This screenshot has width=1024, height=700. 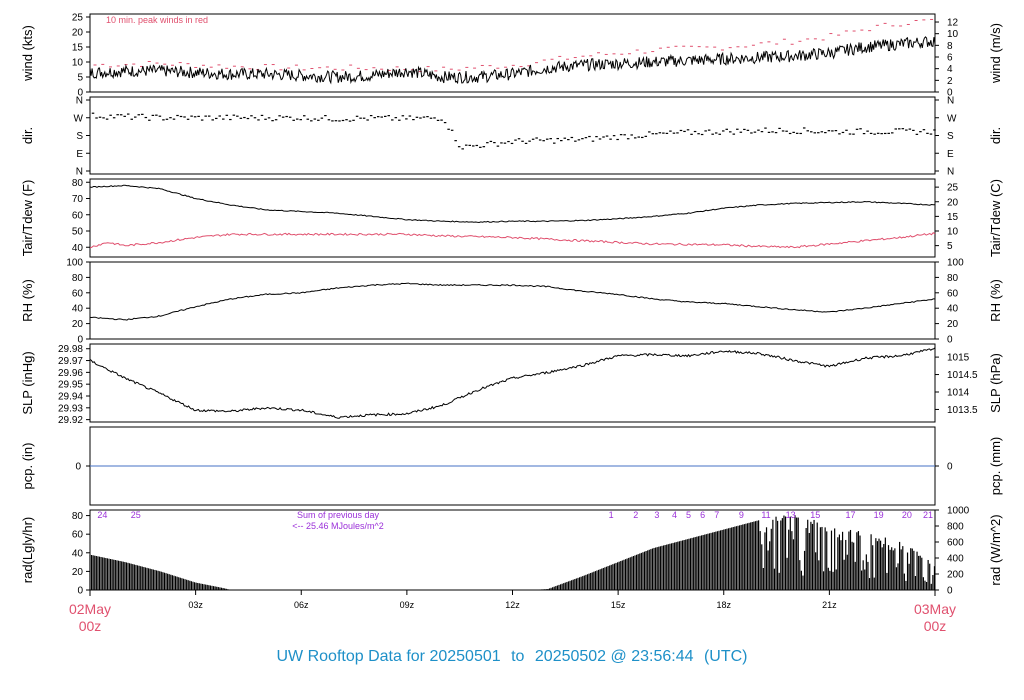 I want to click on x-start-hour: 00z, so click(x=90, y=626).